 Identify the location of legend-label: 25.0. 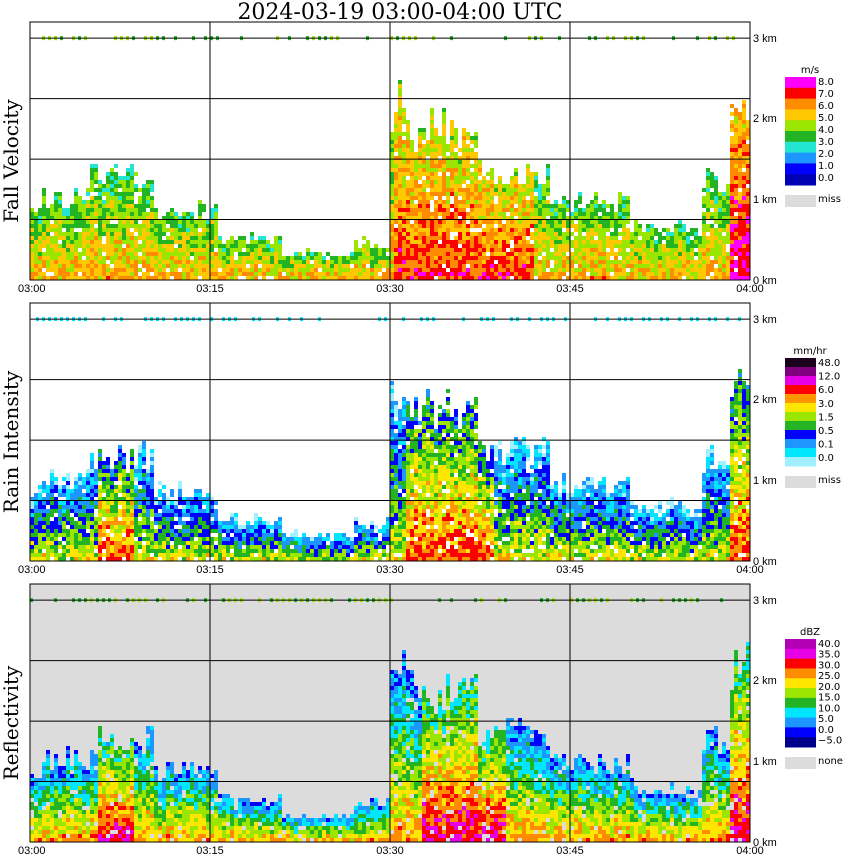
(829, 676).